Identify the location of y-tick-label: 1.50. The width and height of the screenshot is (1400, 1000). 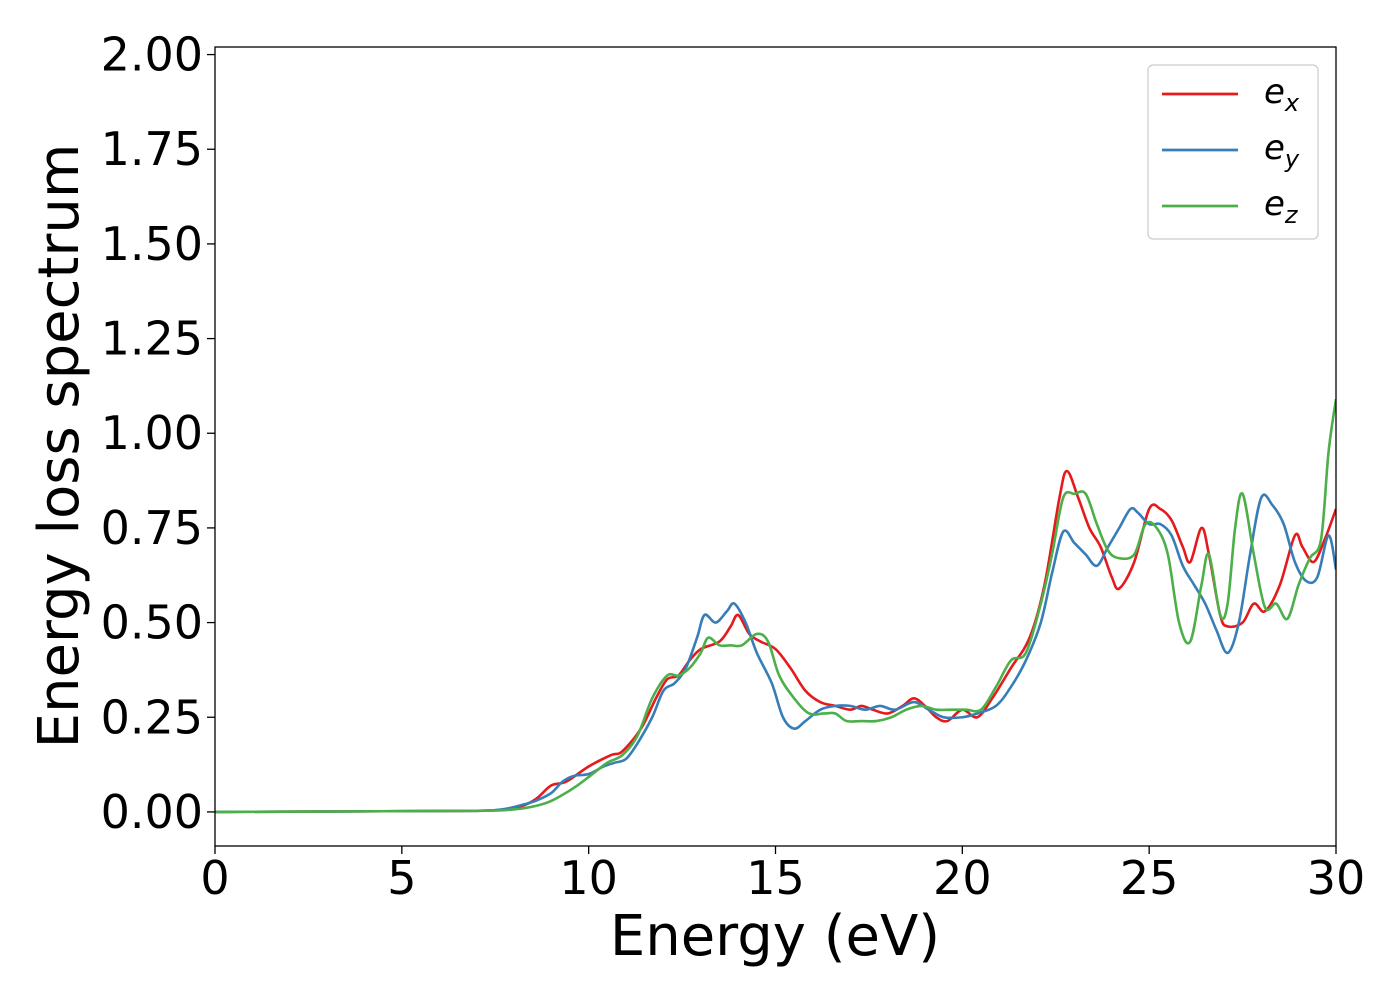
(152, 244).